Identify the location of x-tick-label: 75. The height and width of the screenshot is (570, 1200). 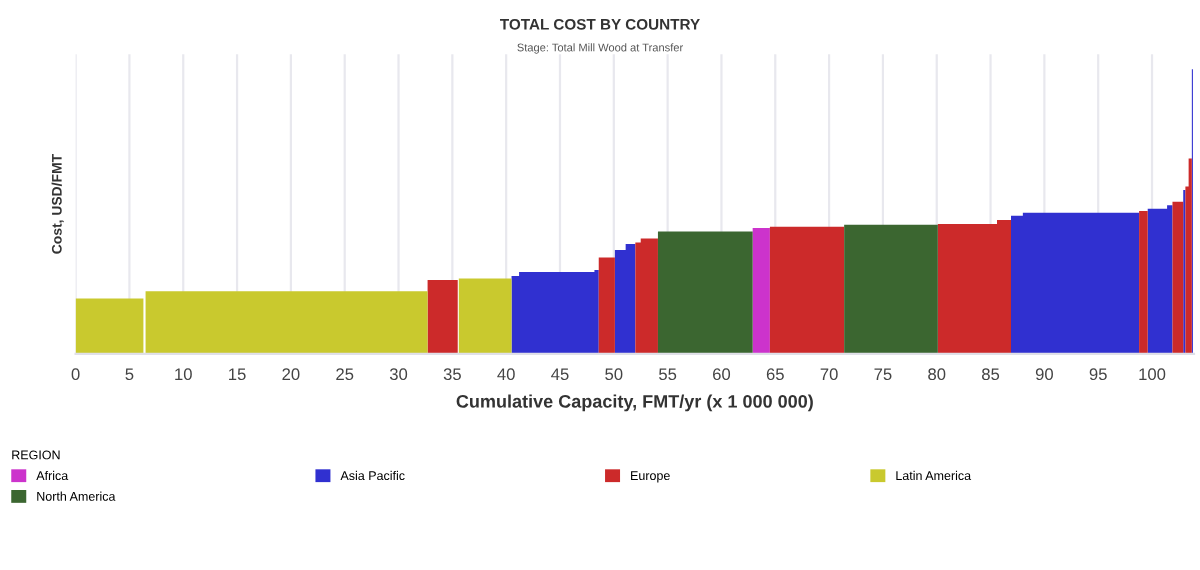
(883, 374).